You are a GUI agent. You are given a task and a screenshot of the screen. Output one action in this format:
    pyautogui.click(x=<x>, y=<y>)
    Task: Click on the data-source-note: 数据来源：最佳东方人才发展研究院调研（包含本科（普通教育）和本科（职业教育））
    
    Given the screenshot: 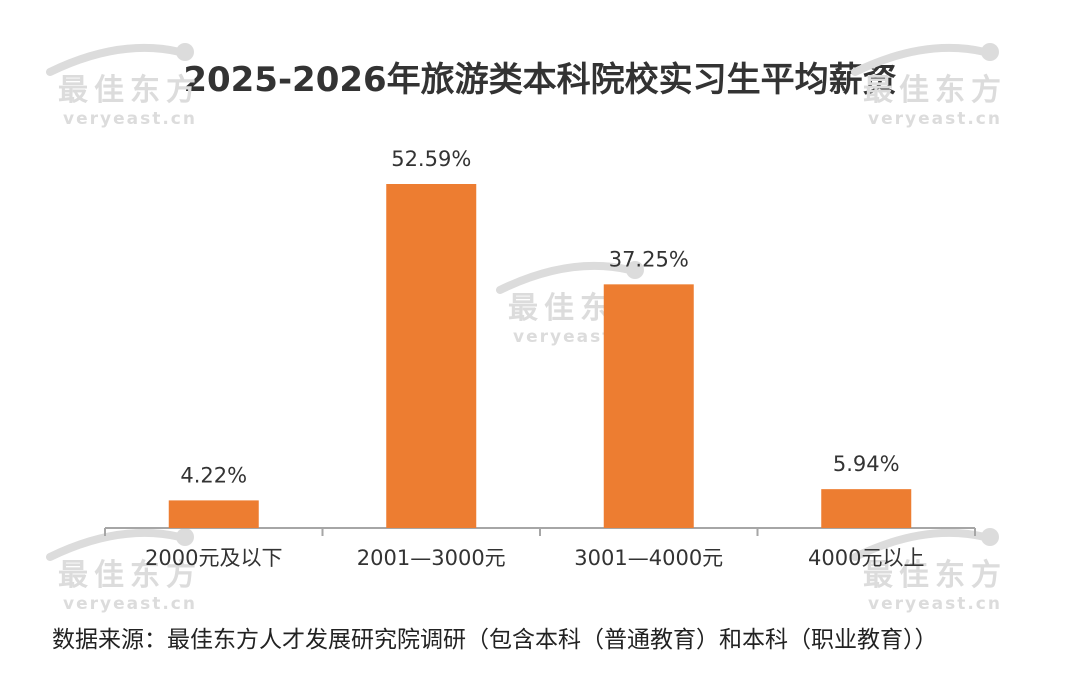 What is the action you would take?
    pyautogui.click(x=495, y=640)
    